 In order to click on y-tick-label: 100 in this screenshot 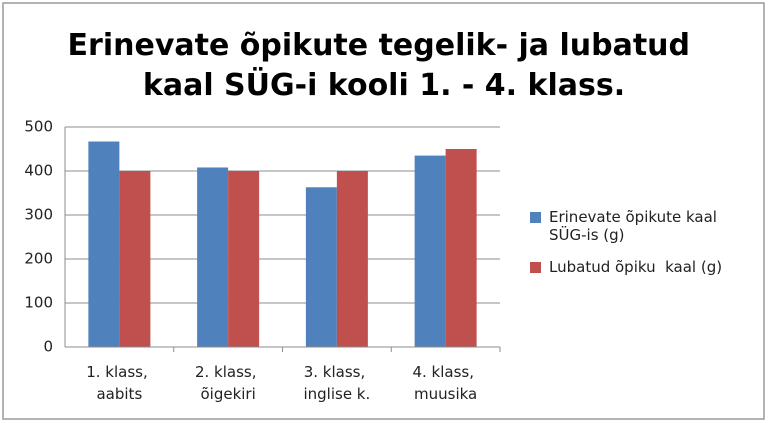, I will do `click(38, 303)`.